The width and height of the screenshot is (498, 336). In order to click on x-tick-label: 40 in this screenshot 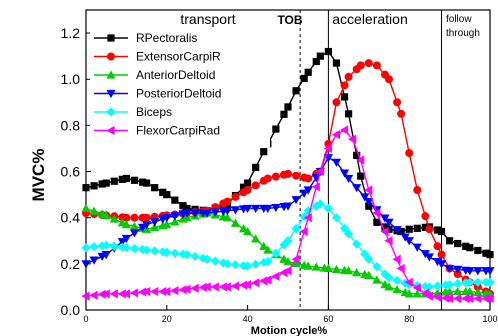, I will do `click(248, 319)`.